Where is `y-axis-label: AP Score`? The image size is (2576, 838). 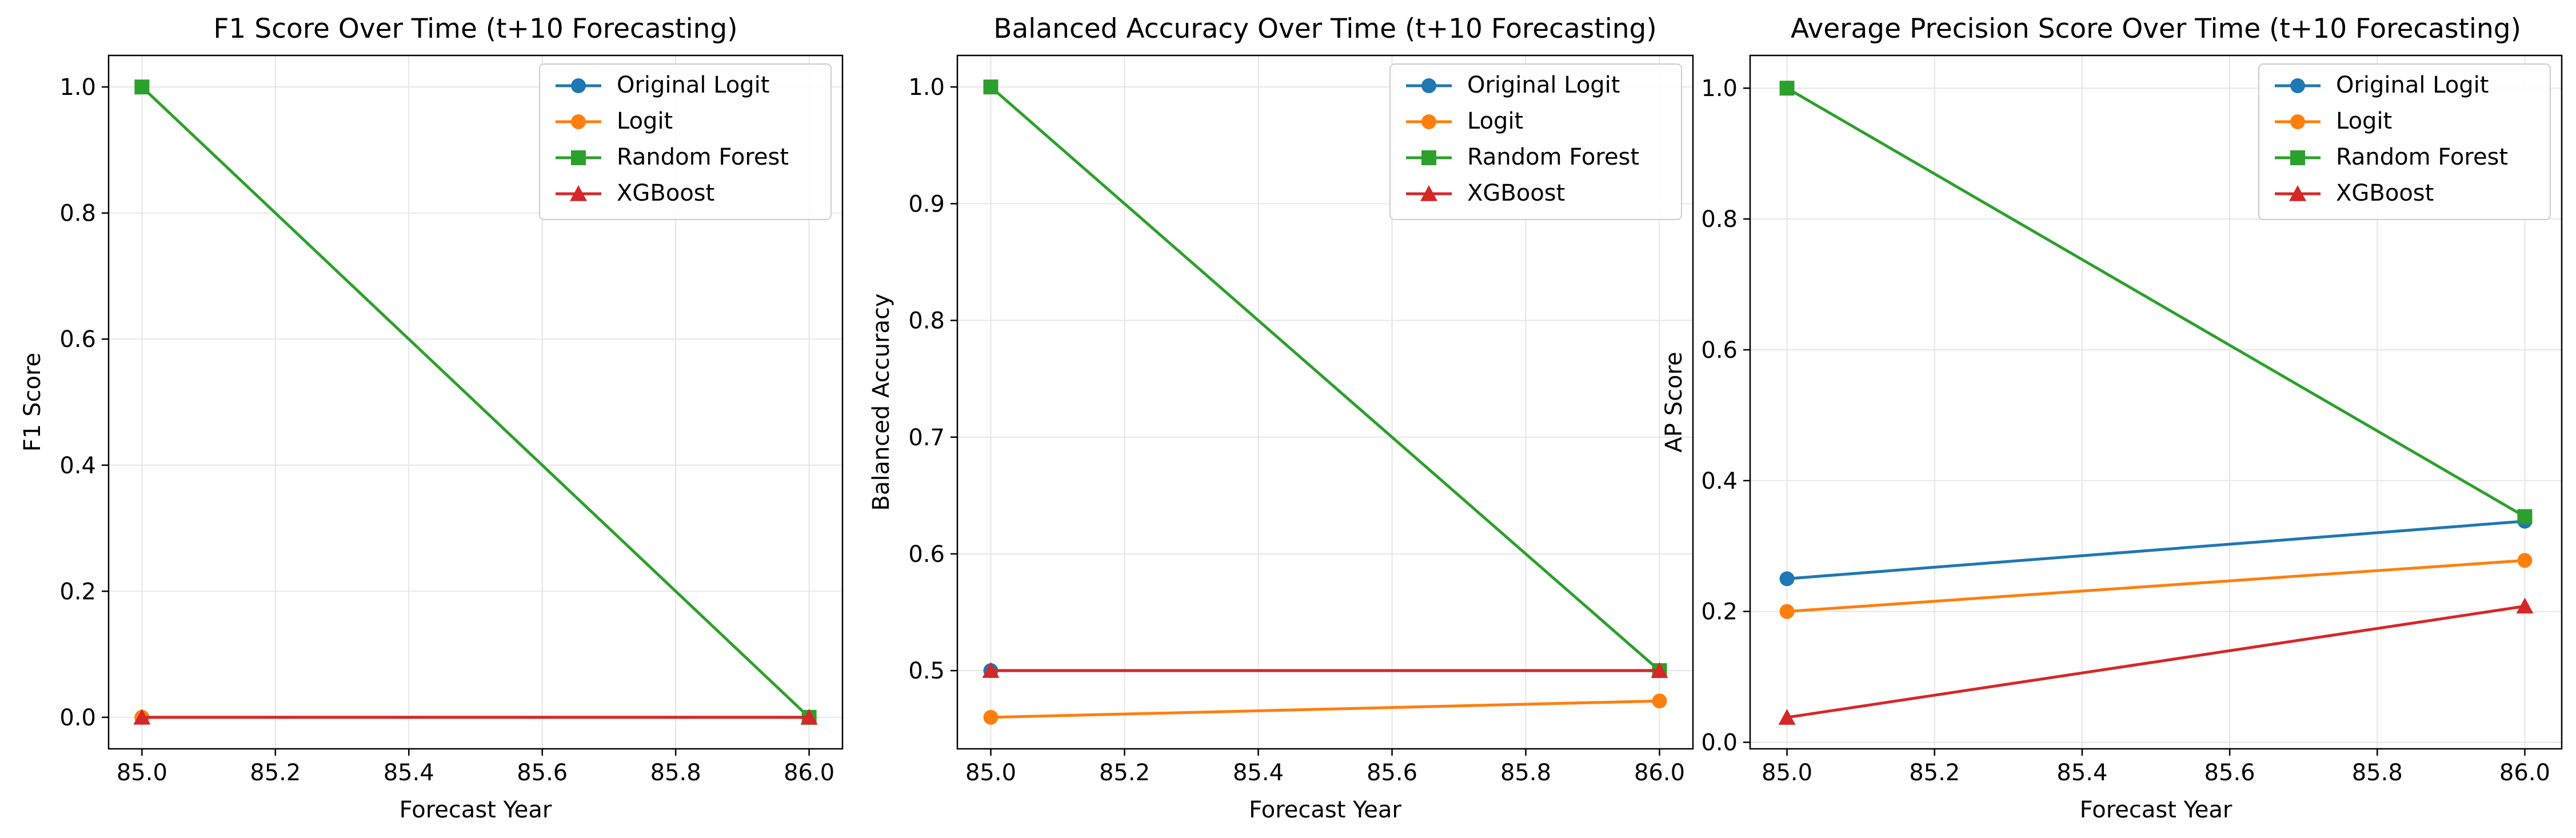
y-axis-label: AP Score is located at coordinates (1674, 402).